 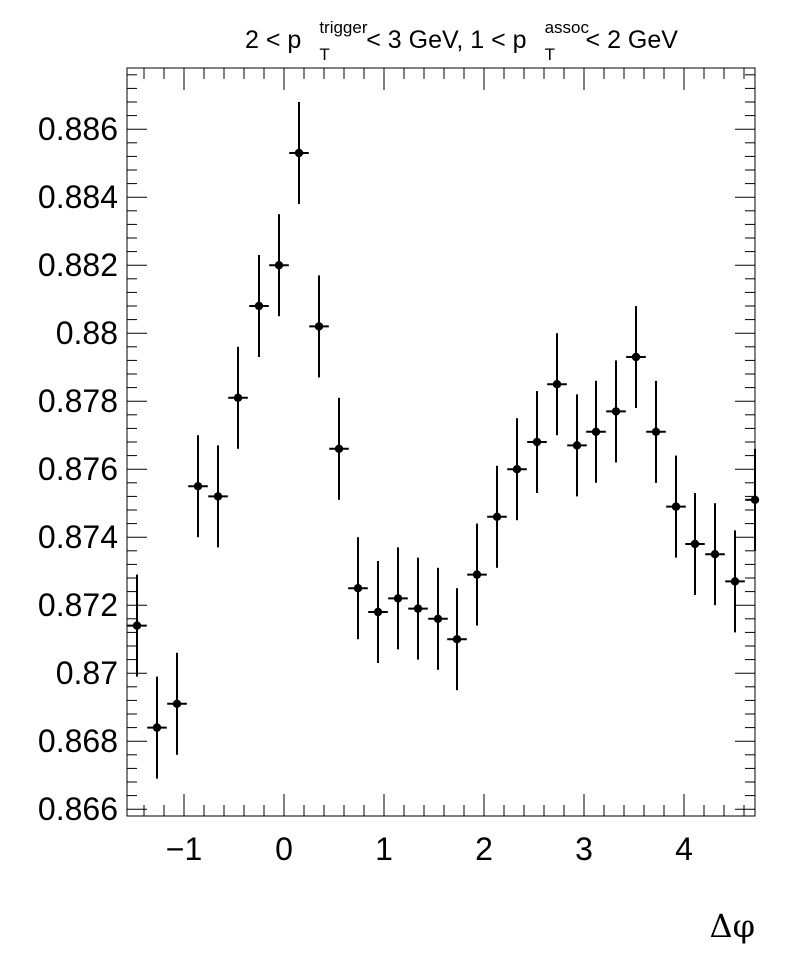 What do you see at coordinates (384, 849) in the screenshot?
I see `x-tick-label: 1` at bounding box center [384, 849].